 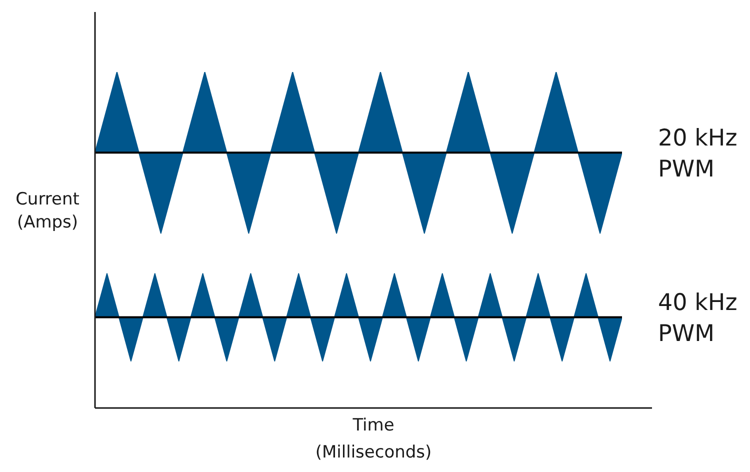 I want to click on x-axis-title: Time (Milliseconds), so click(x=373, y=439).